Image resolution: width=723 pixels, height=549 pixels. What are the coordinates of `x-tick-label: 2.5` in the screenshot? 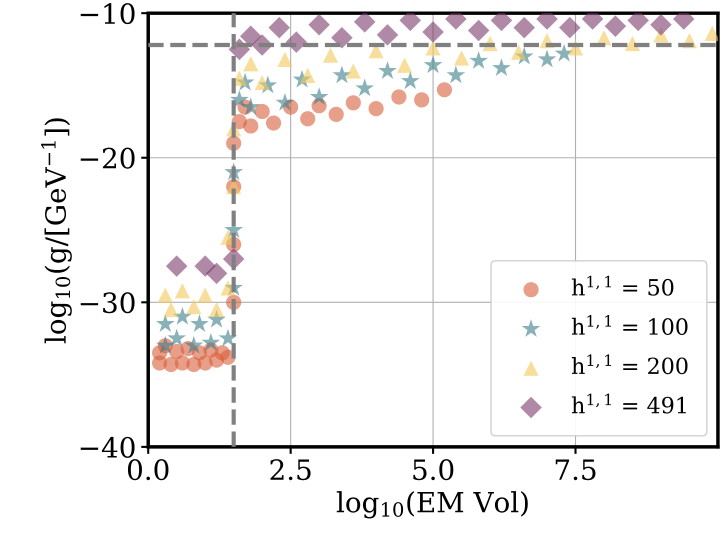 It's located at (290, 469).